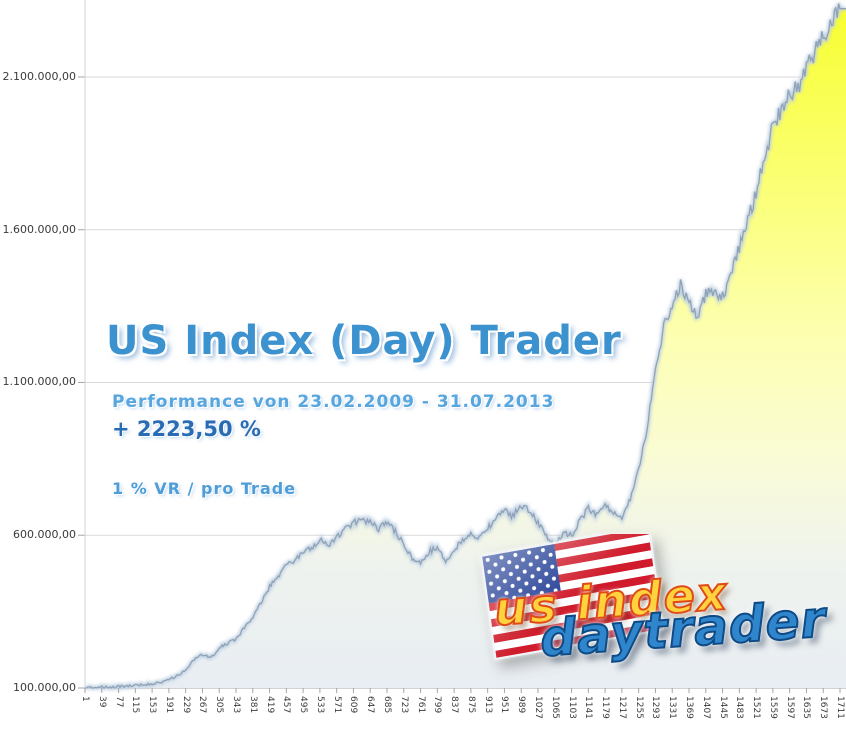 Image resolution: width=846 pixels, height=730 pixels. Describe the element at coordinates (39, 76) in the screenshot. I see `y-axis-label: 2.100.000,00` at that location.